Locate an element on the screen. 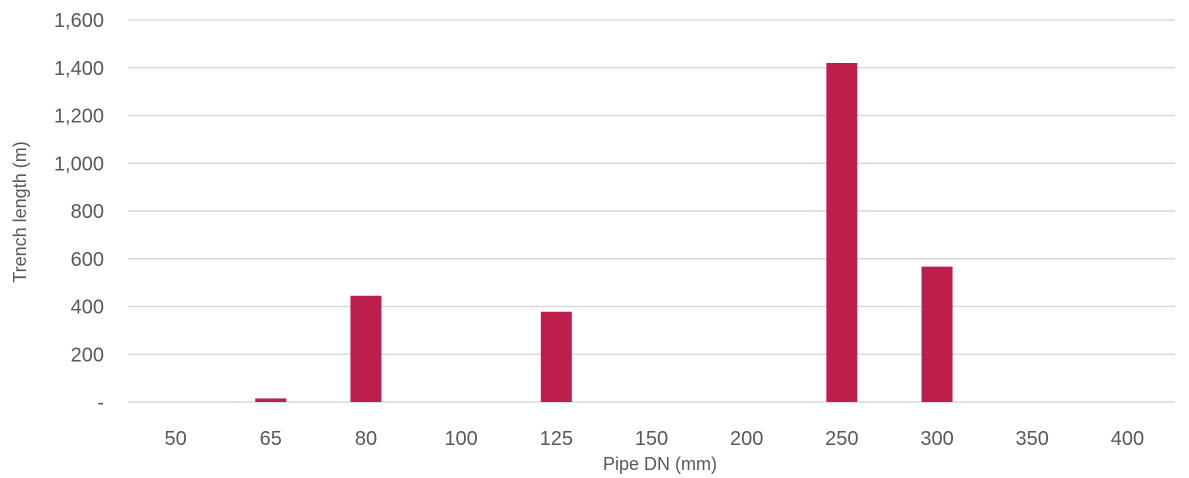 The height and width of the screenshot is (478, 1189). x-tick-label: 100 is located at coordinates (460, 439).